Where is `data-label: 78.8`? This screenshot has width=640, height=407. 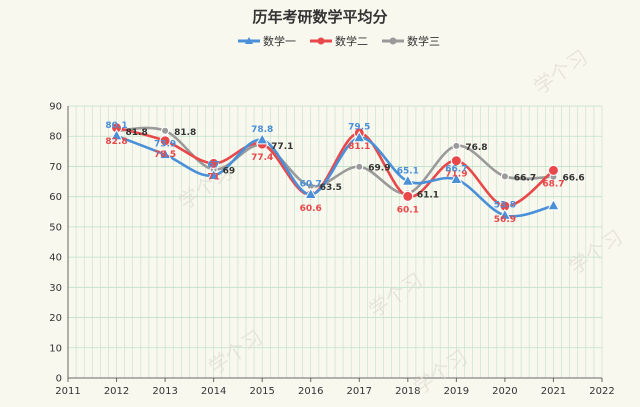 data-label: 78.8 is located at coordinates (262, 130).